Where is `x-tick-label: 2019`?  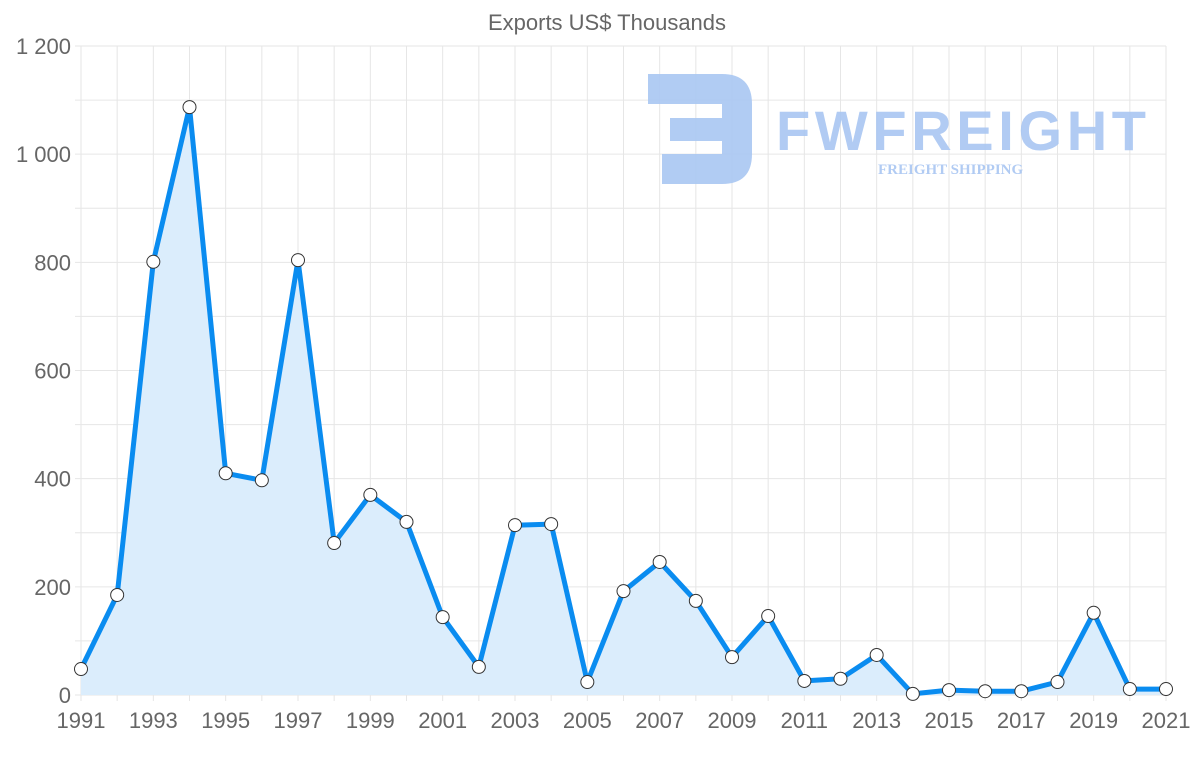
x-tick-label: 2019 is located at coordinates (1093, 720).